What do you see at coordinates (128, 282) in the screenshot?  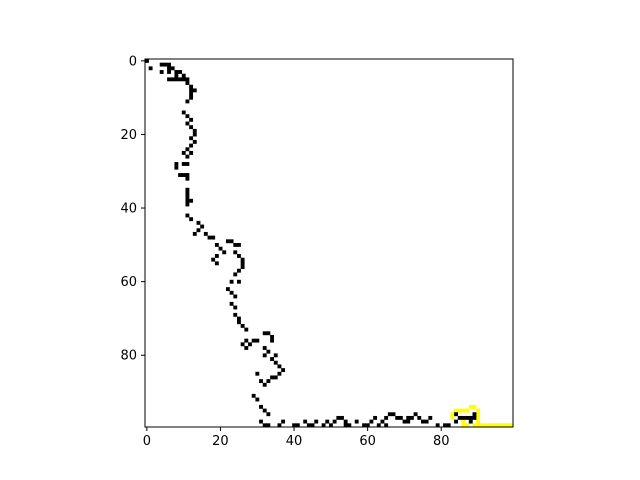 I see `y-tick-label: 60` at bounding box center [128, 282].